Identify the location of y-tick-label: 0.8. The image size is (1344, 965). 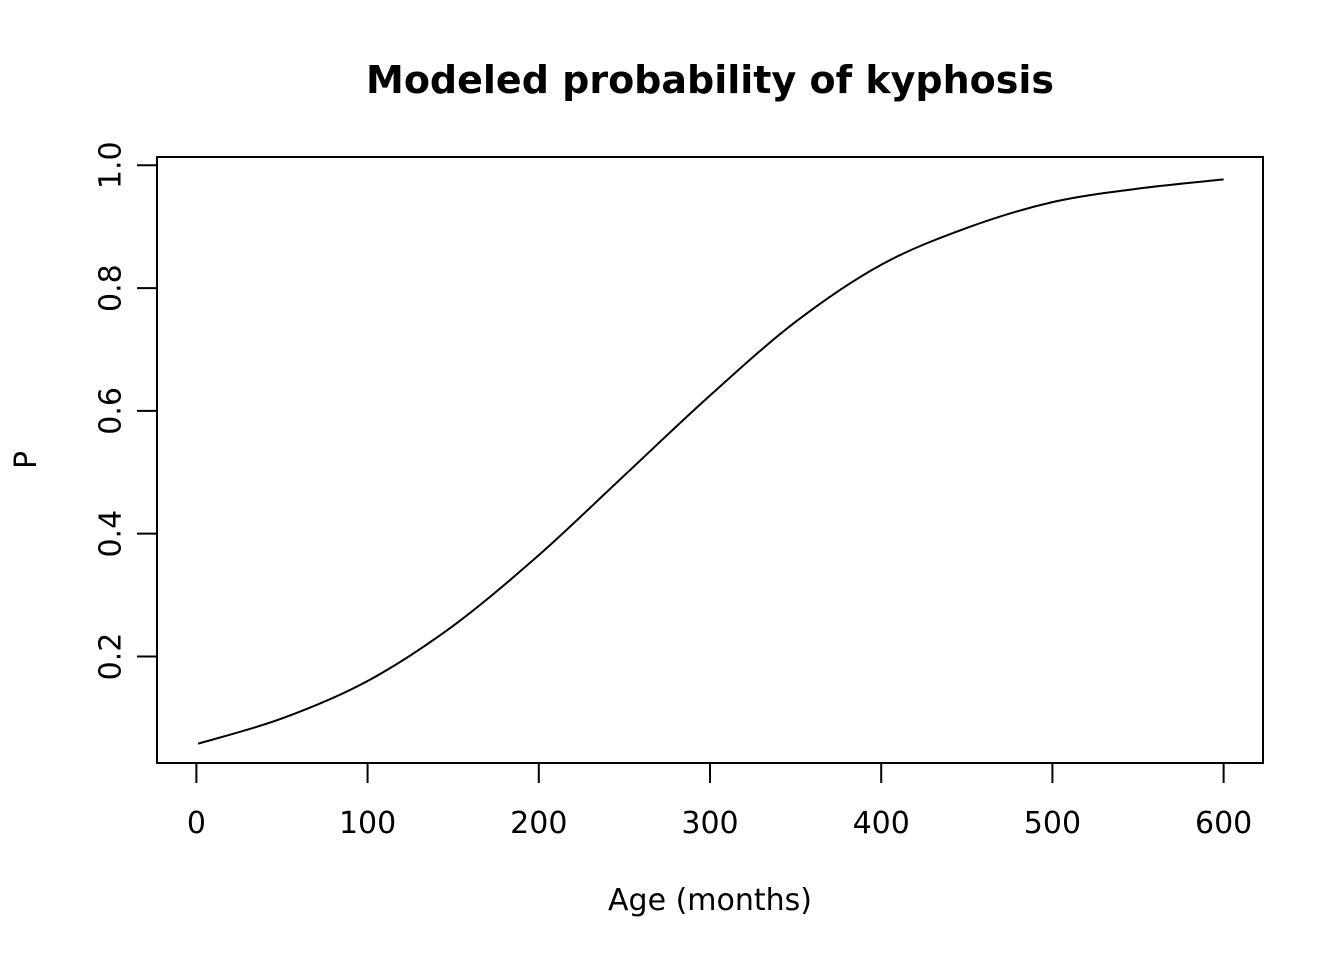
(111, 288).